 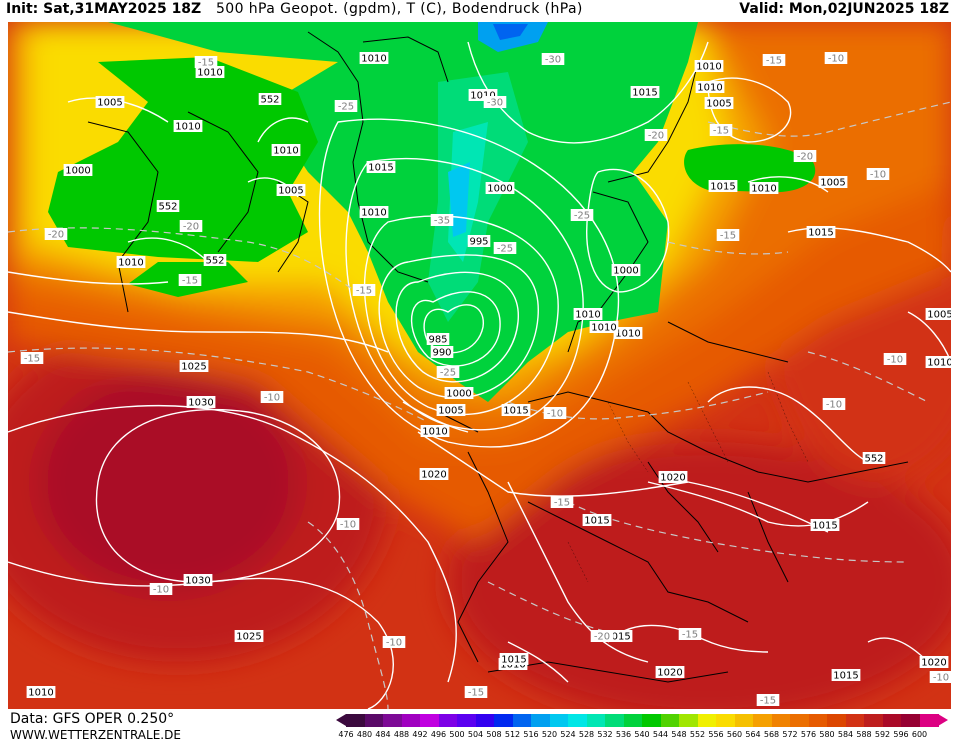 I want to click on legend-label: 492, so click(x=420, y=734).